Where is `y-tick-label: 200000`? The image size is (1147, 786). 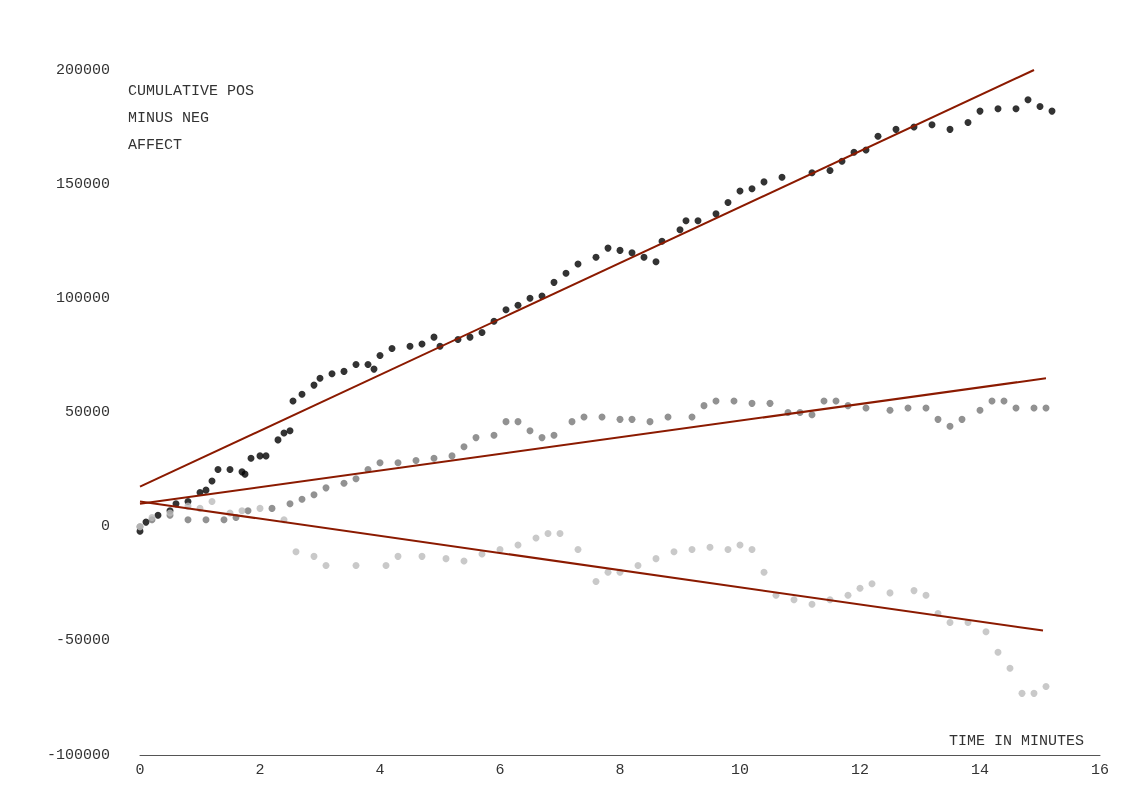 y-tick-label: 200000 is located at coordinates (82, 70).